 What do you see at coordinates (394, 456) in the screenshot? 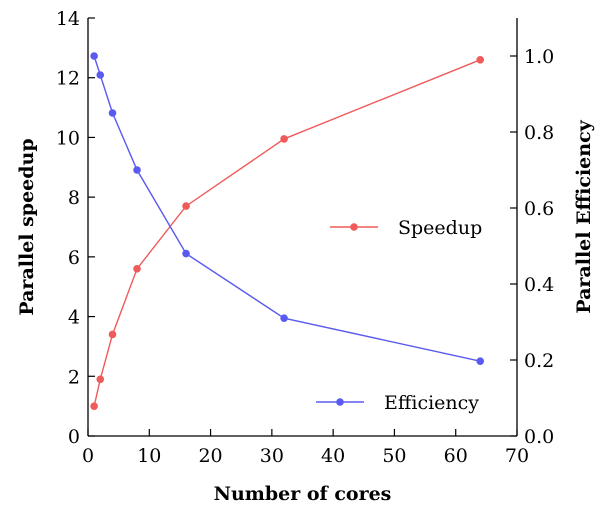
I see `x-tick-label: 50` at bounding box center [394, 456].